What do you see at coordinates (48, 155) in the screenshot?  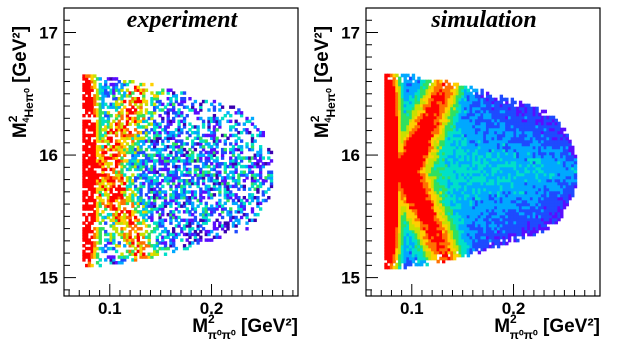 I see `y-tick-label: 16` at bounding box center [48, 155].